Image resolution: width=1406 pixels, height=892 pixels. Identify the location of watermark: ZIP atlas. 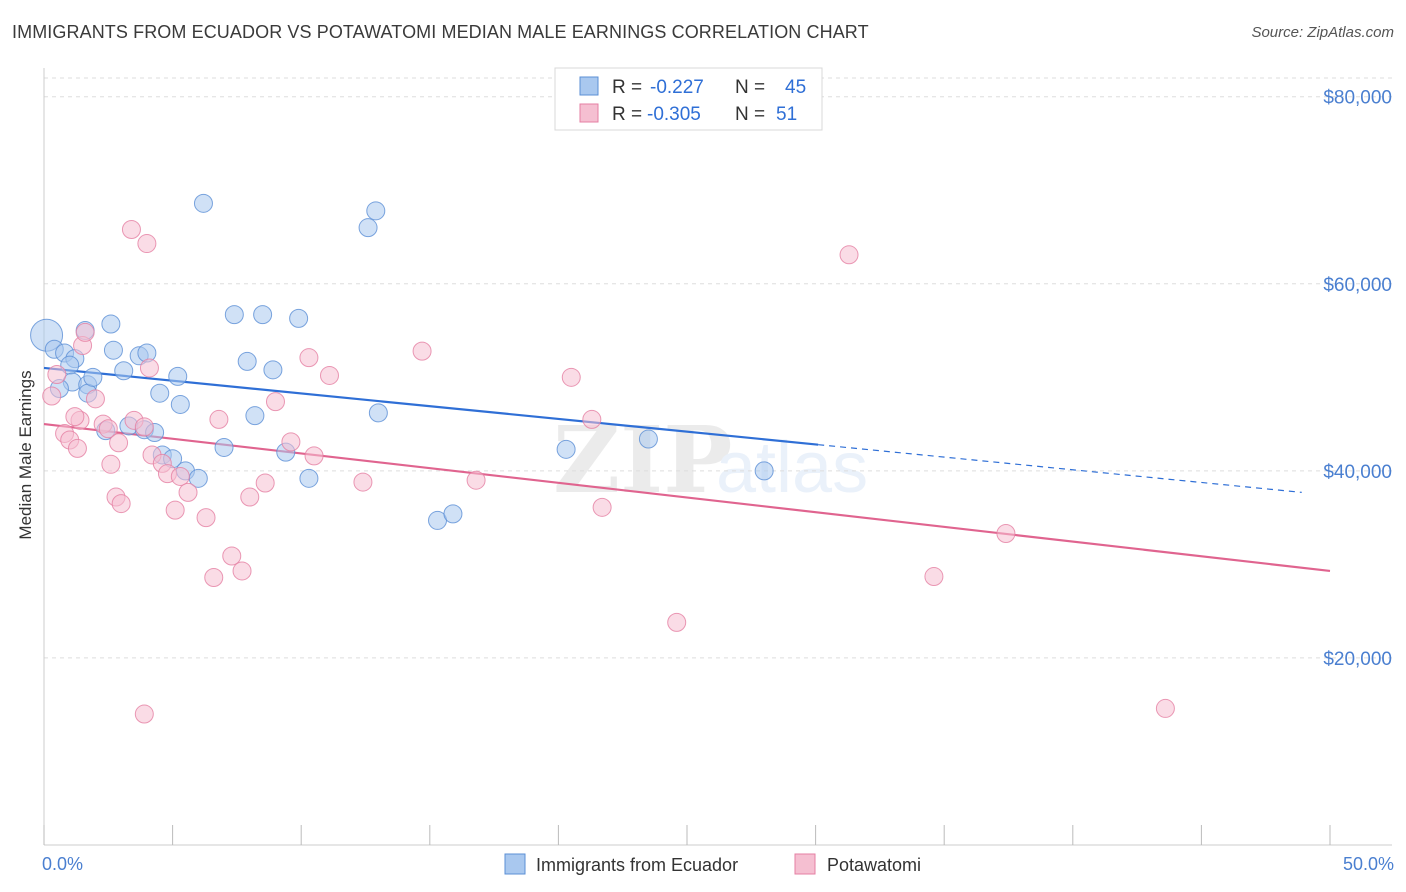
(710, 460).